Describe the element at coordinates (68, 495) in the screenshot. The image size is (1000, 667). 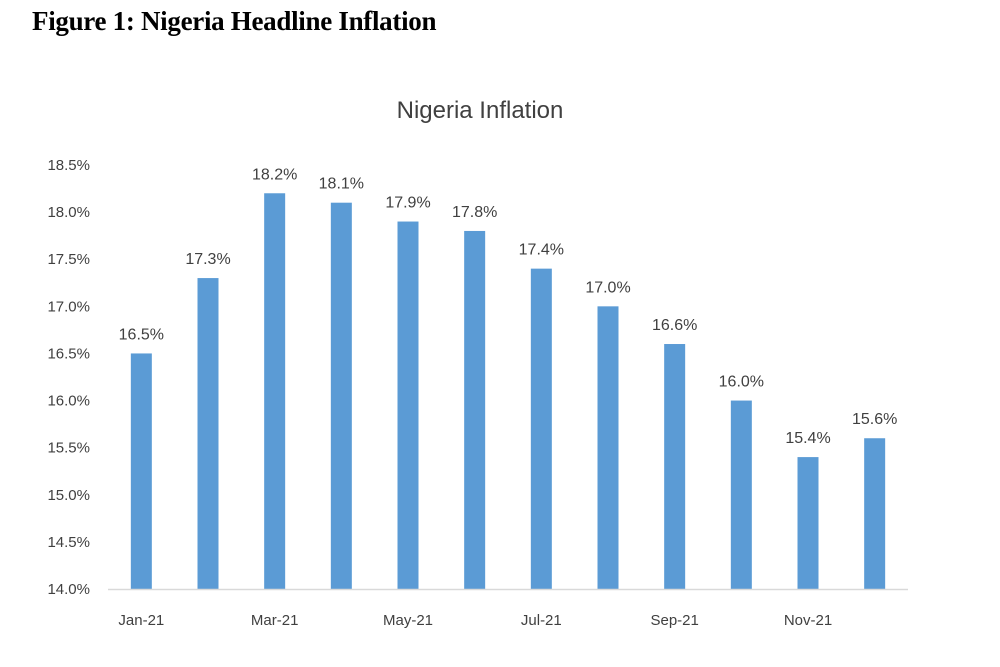
I see `y-tick-label: 15.0%` at that location.